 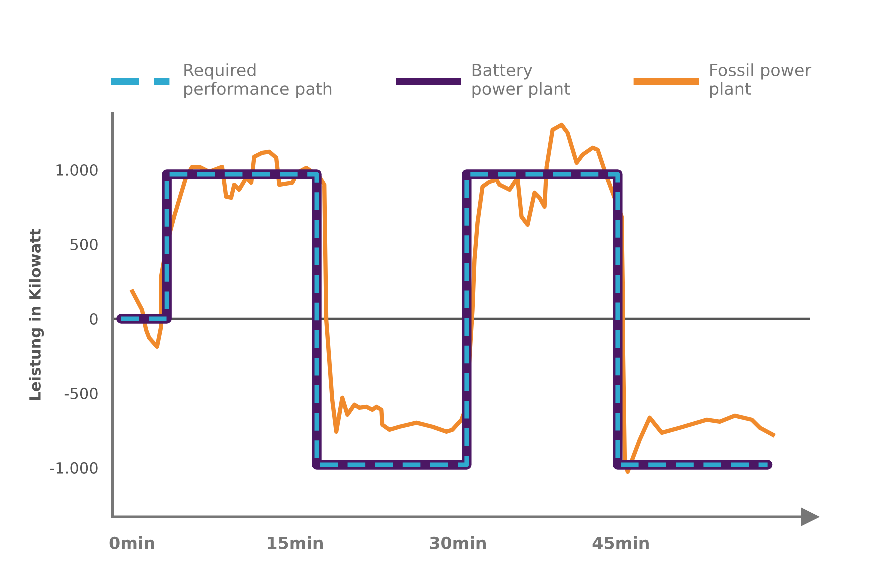 What do you see at coordinates (296, 543) in the screenshot?
I see `x-tick-label: 15min` at bounding box center [296, 543].